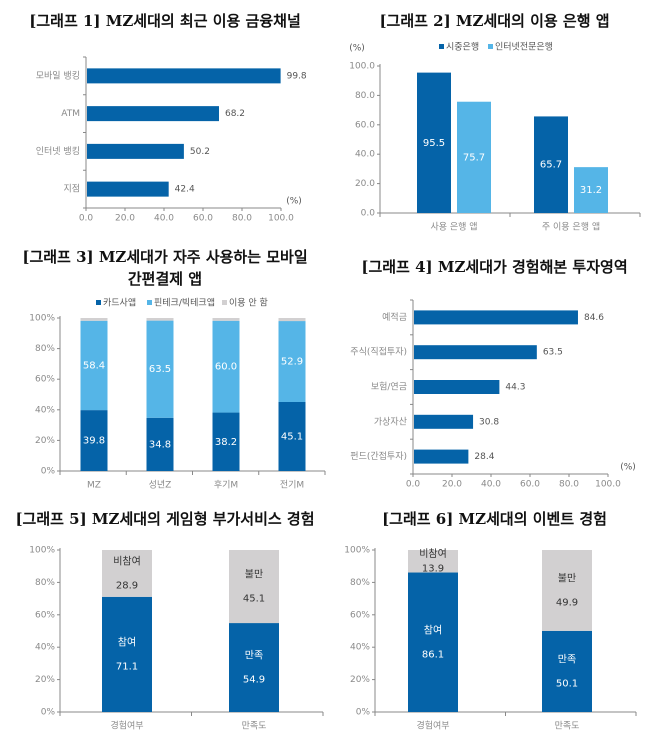  What do you see at coordinates (389, 387) in the screenshot?
I see `category-label: 보험/연금` at bounding box center [389, 387].